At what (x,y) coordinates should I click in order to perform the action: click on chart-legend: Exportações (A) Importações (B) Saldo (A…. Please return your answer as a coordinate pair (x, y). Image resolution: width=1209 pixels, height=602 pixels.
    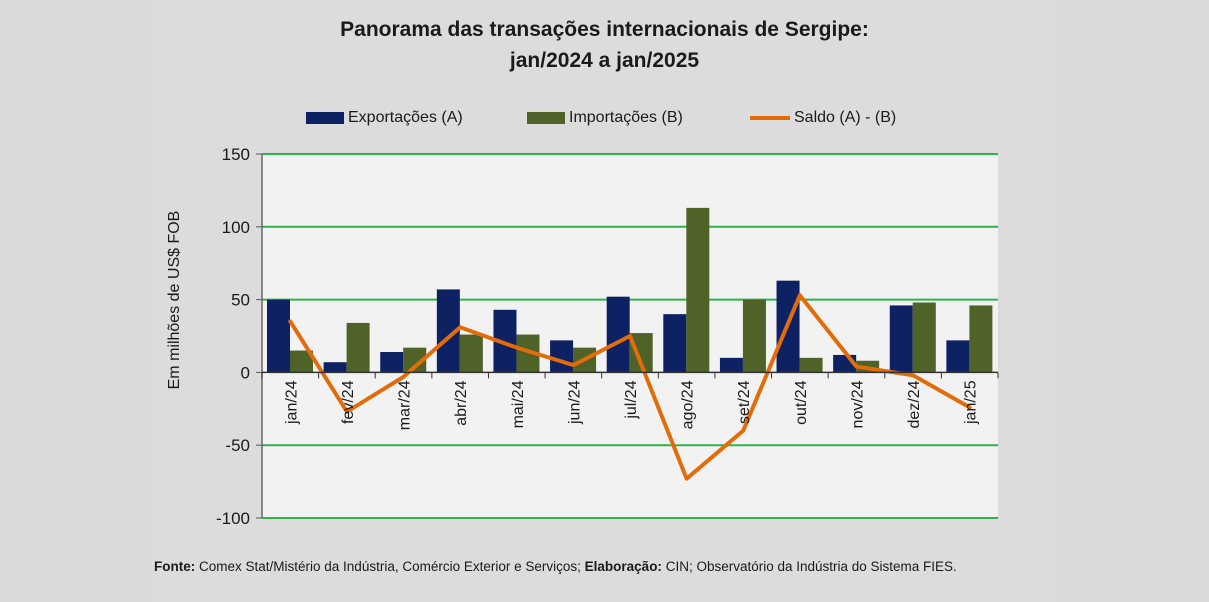
    Looking at the image, I should click on (604, 118).